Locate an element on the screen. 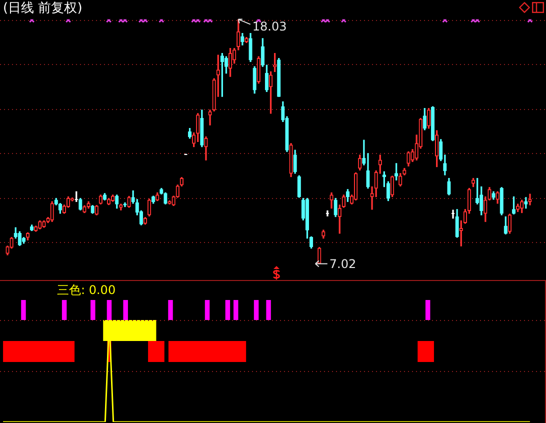  text: 三色 is located at coordinates (69, 290).